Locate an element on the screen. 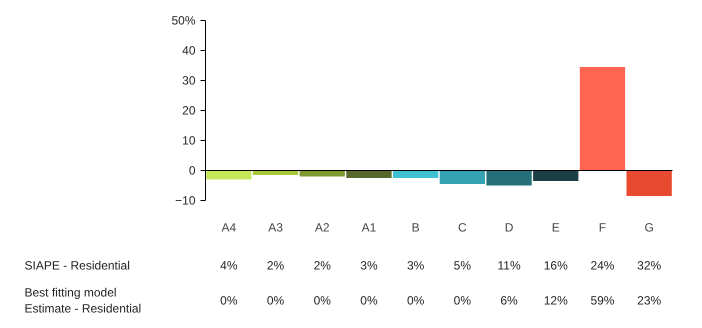  x-tick-label: E is located at coordinates (556, 227).